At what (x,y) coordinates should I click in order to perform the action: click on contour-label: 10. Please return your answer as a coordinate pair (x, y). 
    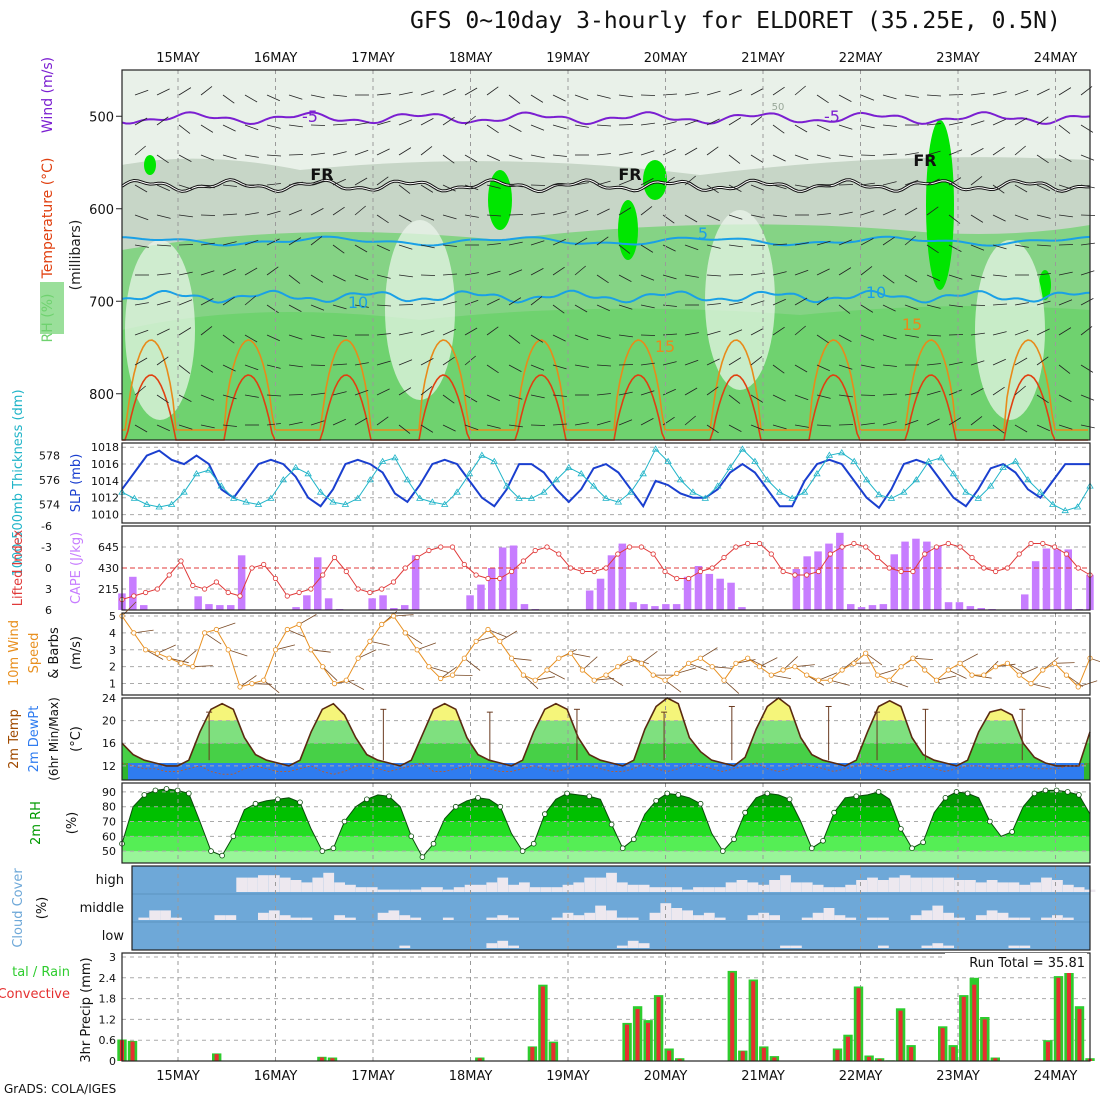
    Looking at the image, I should click on (358, 302).